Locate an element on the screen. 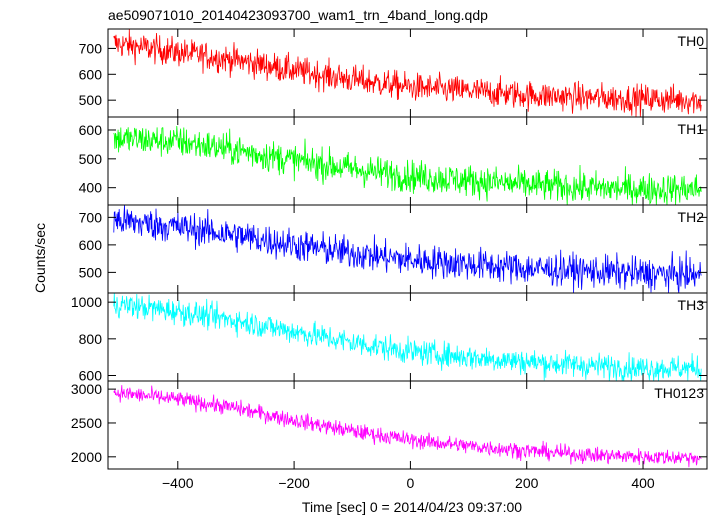  panel-label: TH3 is located at coordinates (691, 305).